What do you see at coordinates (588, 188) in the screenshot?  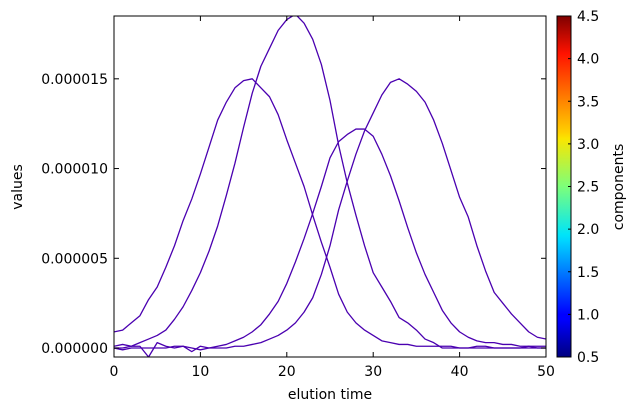 I see `colorbar-tick-label: 2.5` at bounding box center [588, 188].